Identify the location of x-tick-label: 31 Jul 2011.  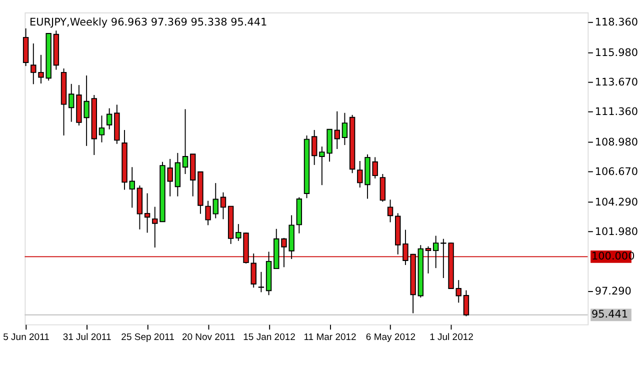
(87, 338).